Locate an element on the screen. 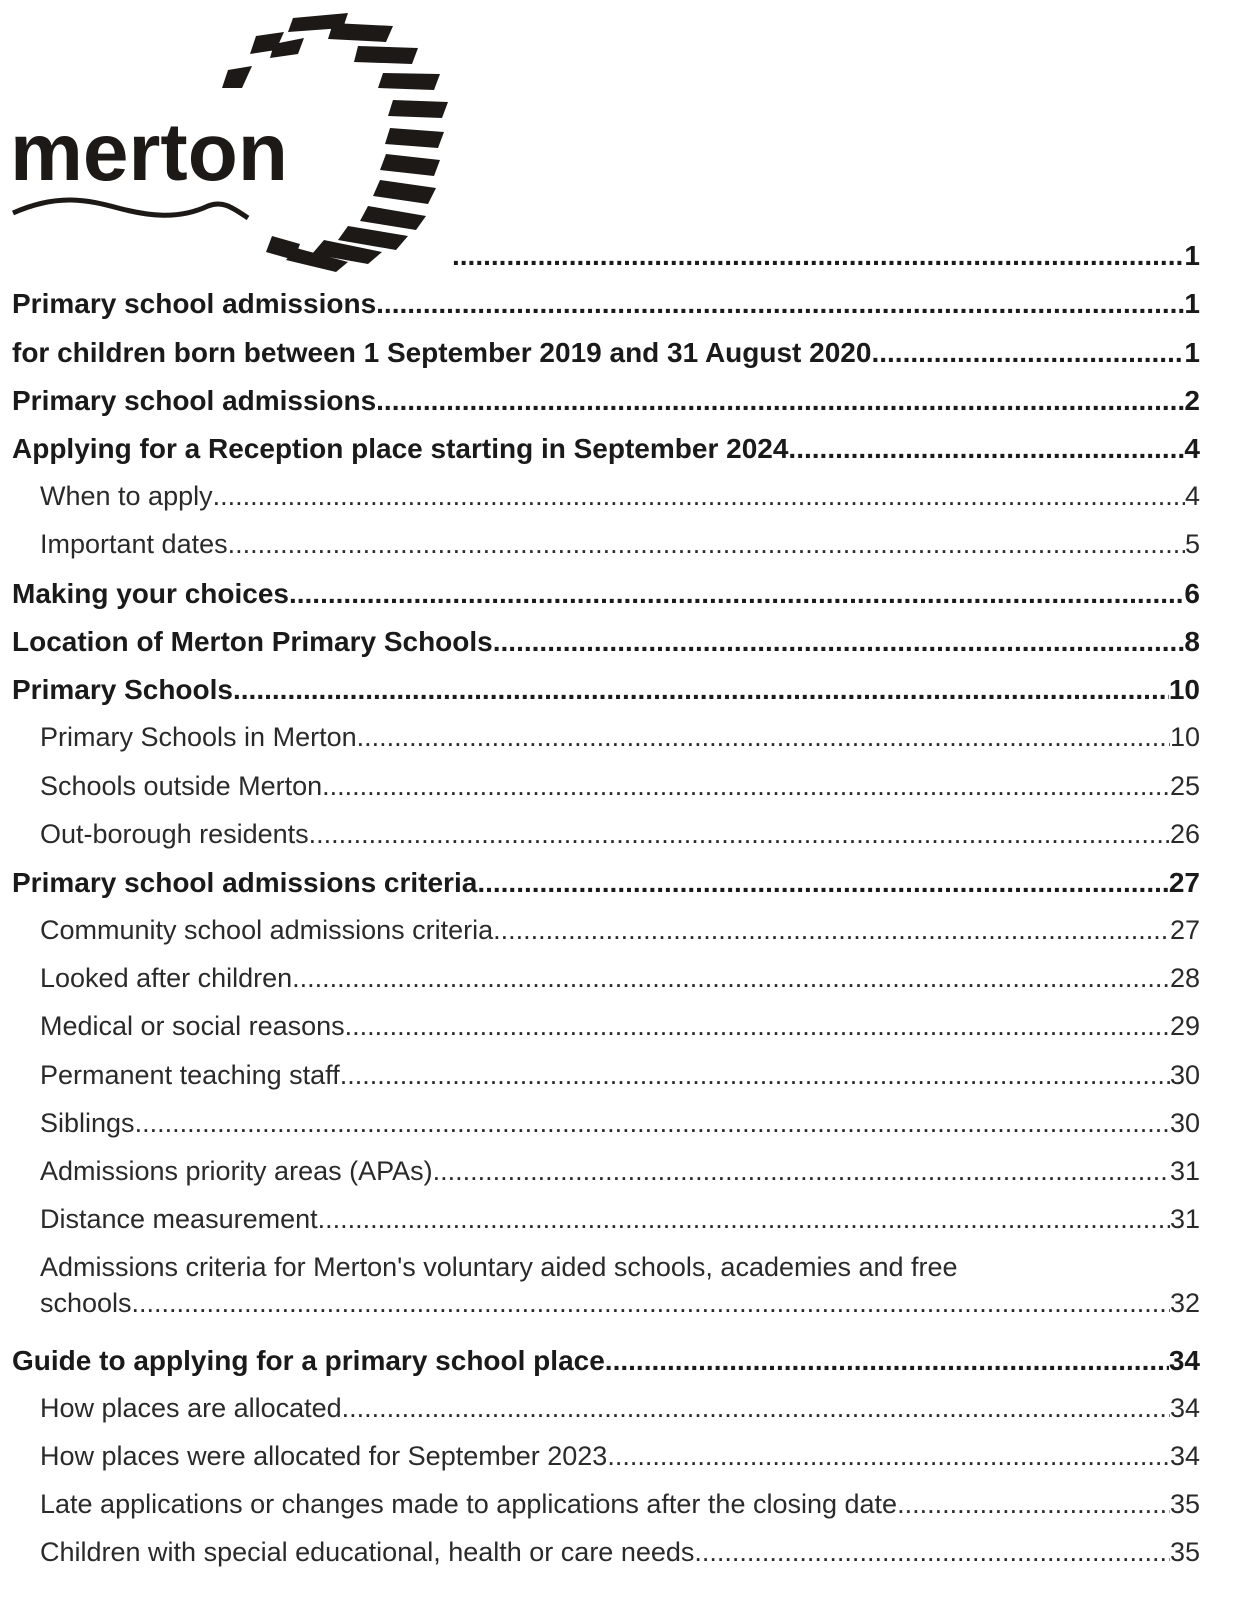 This screenshot has height=1615, width=1239. toc-entry-title: Admissions priority areas (APAs) is located at coordinates (236, 1171).